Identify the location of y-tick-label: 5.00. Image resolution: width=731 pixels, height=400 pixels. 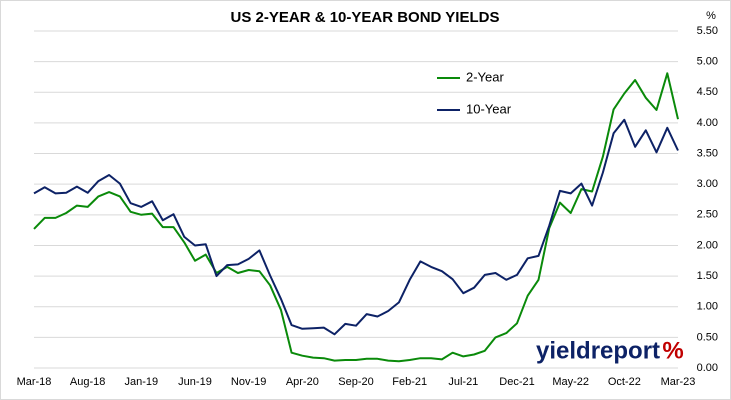
(707, 62).